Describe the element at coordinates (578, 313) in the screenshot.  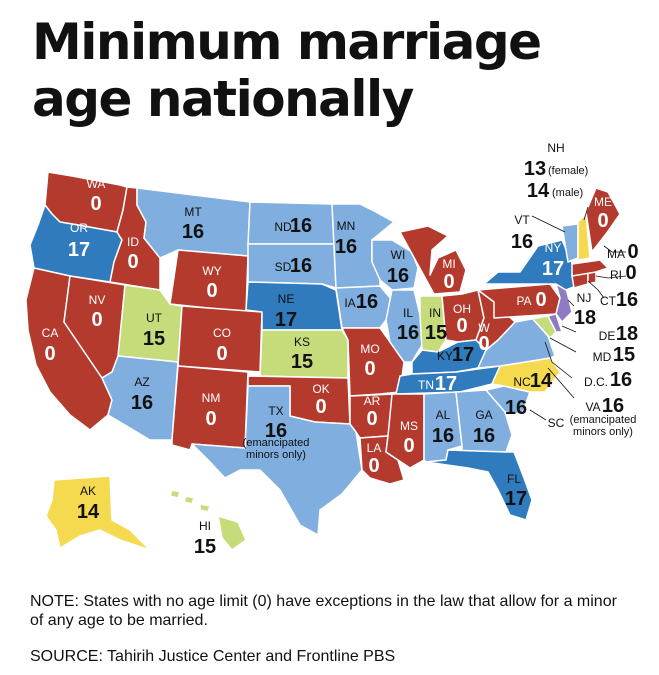
I see `leader-lines` at that location.